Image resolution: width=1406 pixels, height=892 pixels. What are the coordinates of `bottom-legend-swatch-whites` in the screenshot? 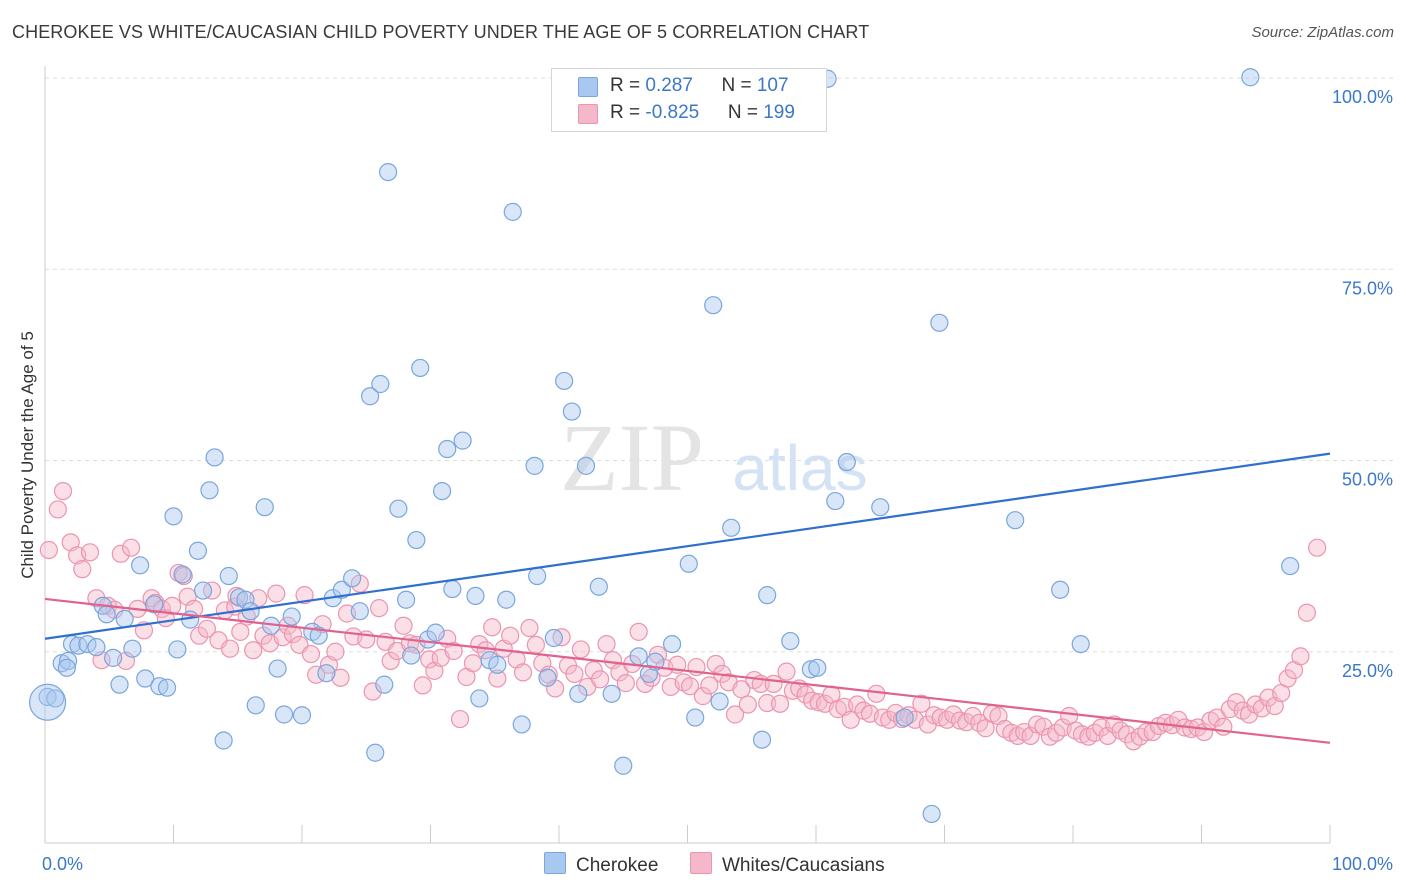 It's located at (701, 863).